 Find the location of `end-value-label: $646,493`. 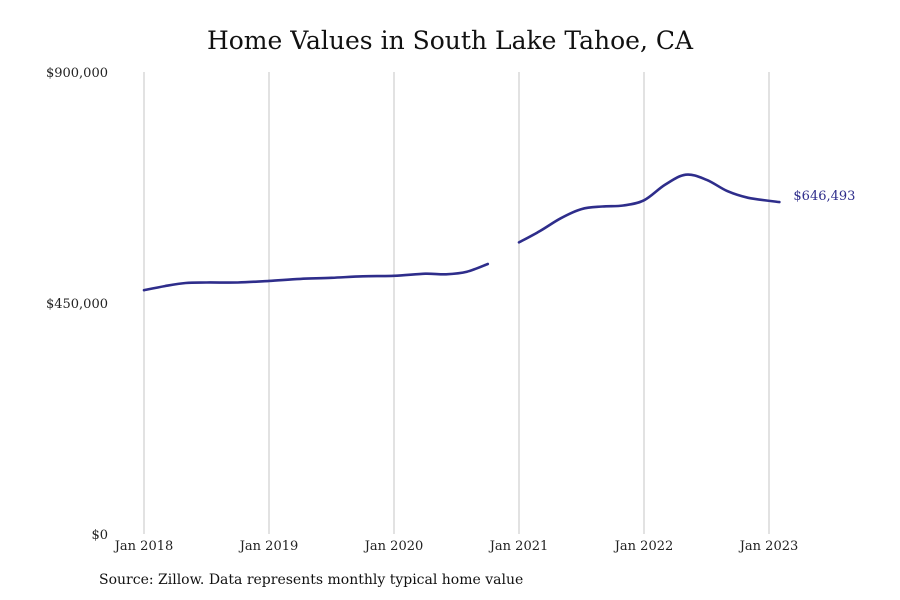

end-value-label: $646,493 is located at coordinates (824, 196).